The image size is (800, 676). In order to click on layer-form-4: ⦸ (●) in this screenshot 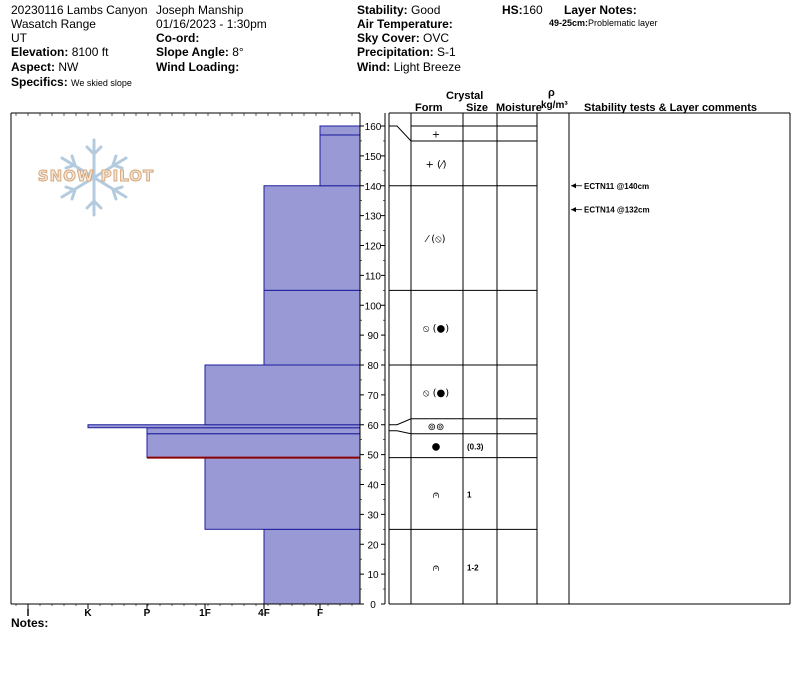, I will do `click(436, 393)`.